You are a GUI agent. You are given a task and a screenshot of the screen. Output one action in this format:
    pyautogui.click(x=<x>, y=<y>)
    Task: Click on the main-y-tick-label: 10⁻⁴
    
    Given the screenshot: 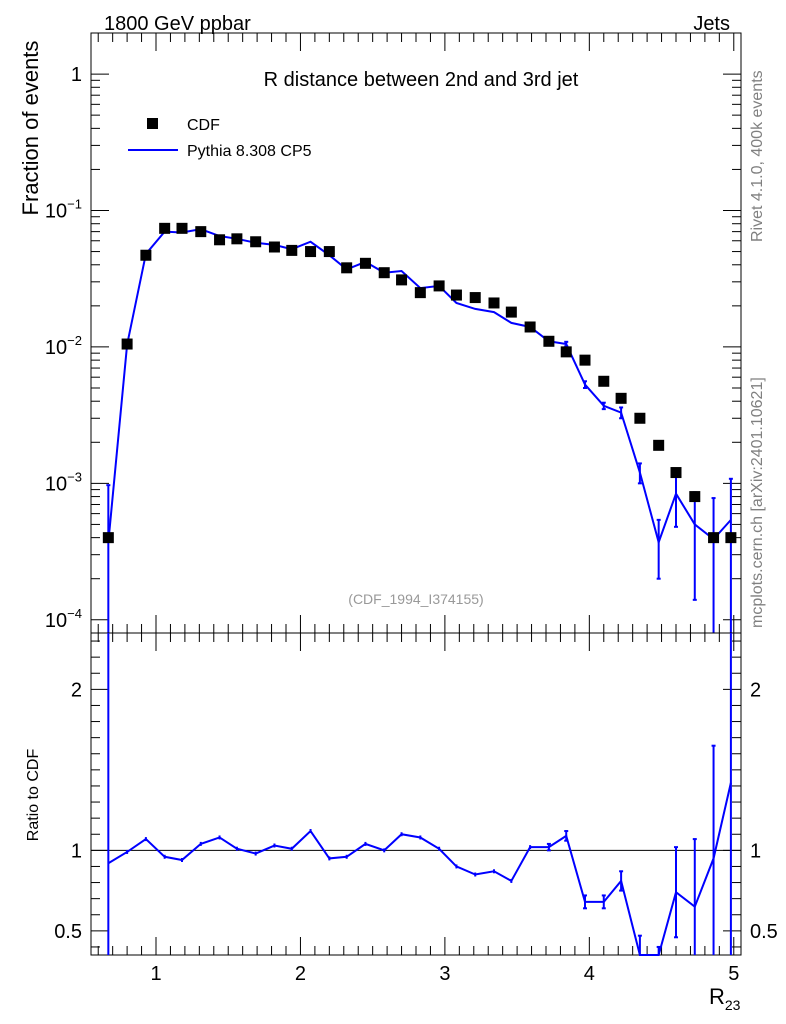 What is the action you would take?
    pyautogui.click(x=63, y=619)
    